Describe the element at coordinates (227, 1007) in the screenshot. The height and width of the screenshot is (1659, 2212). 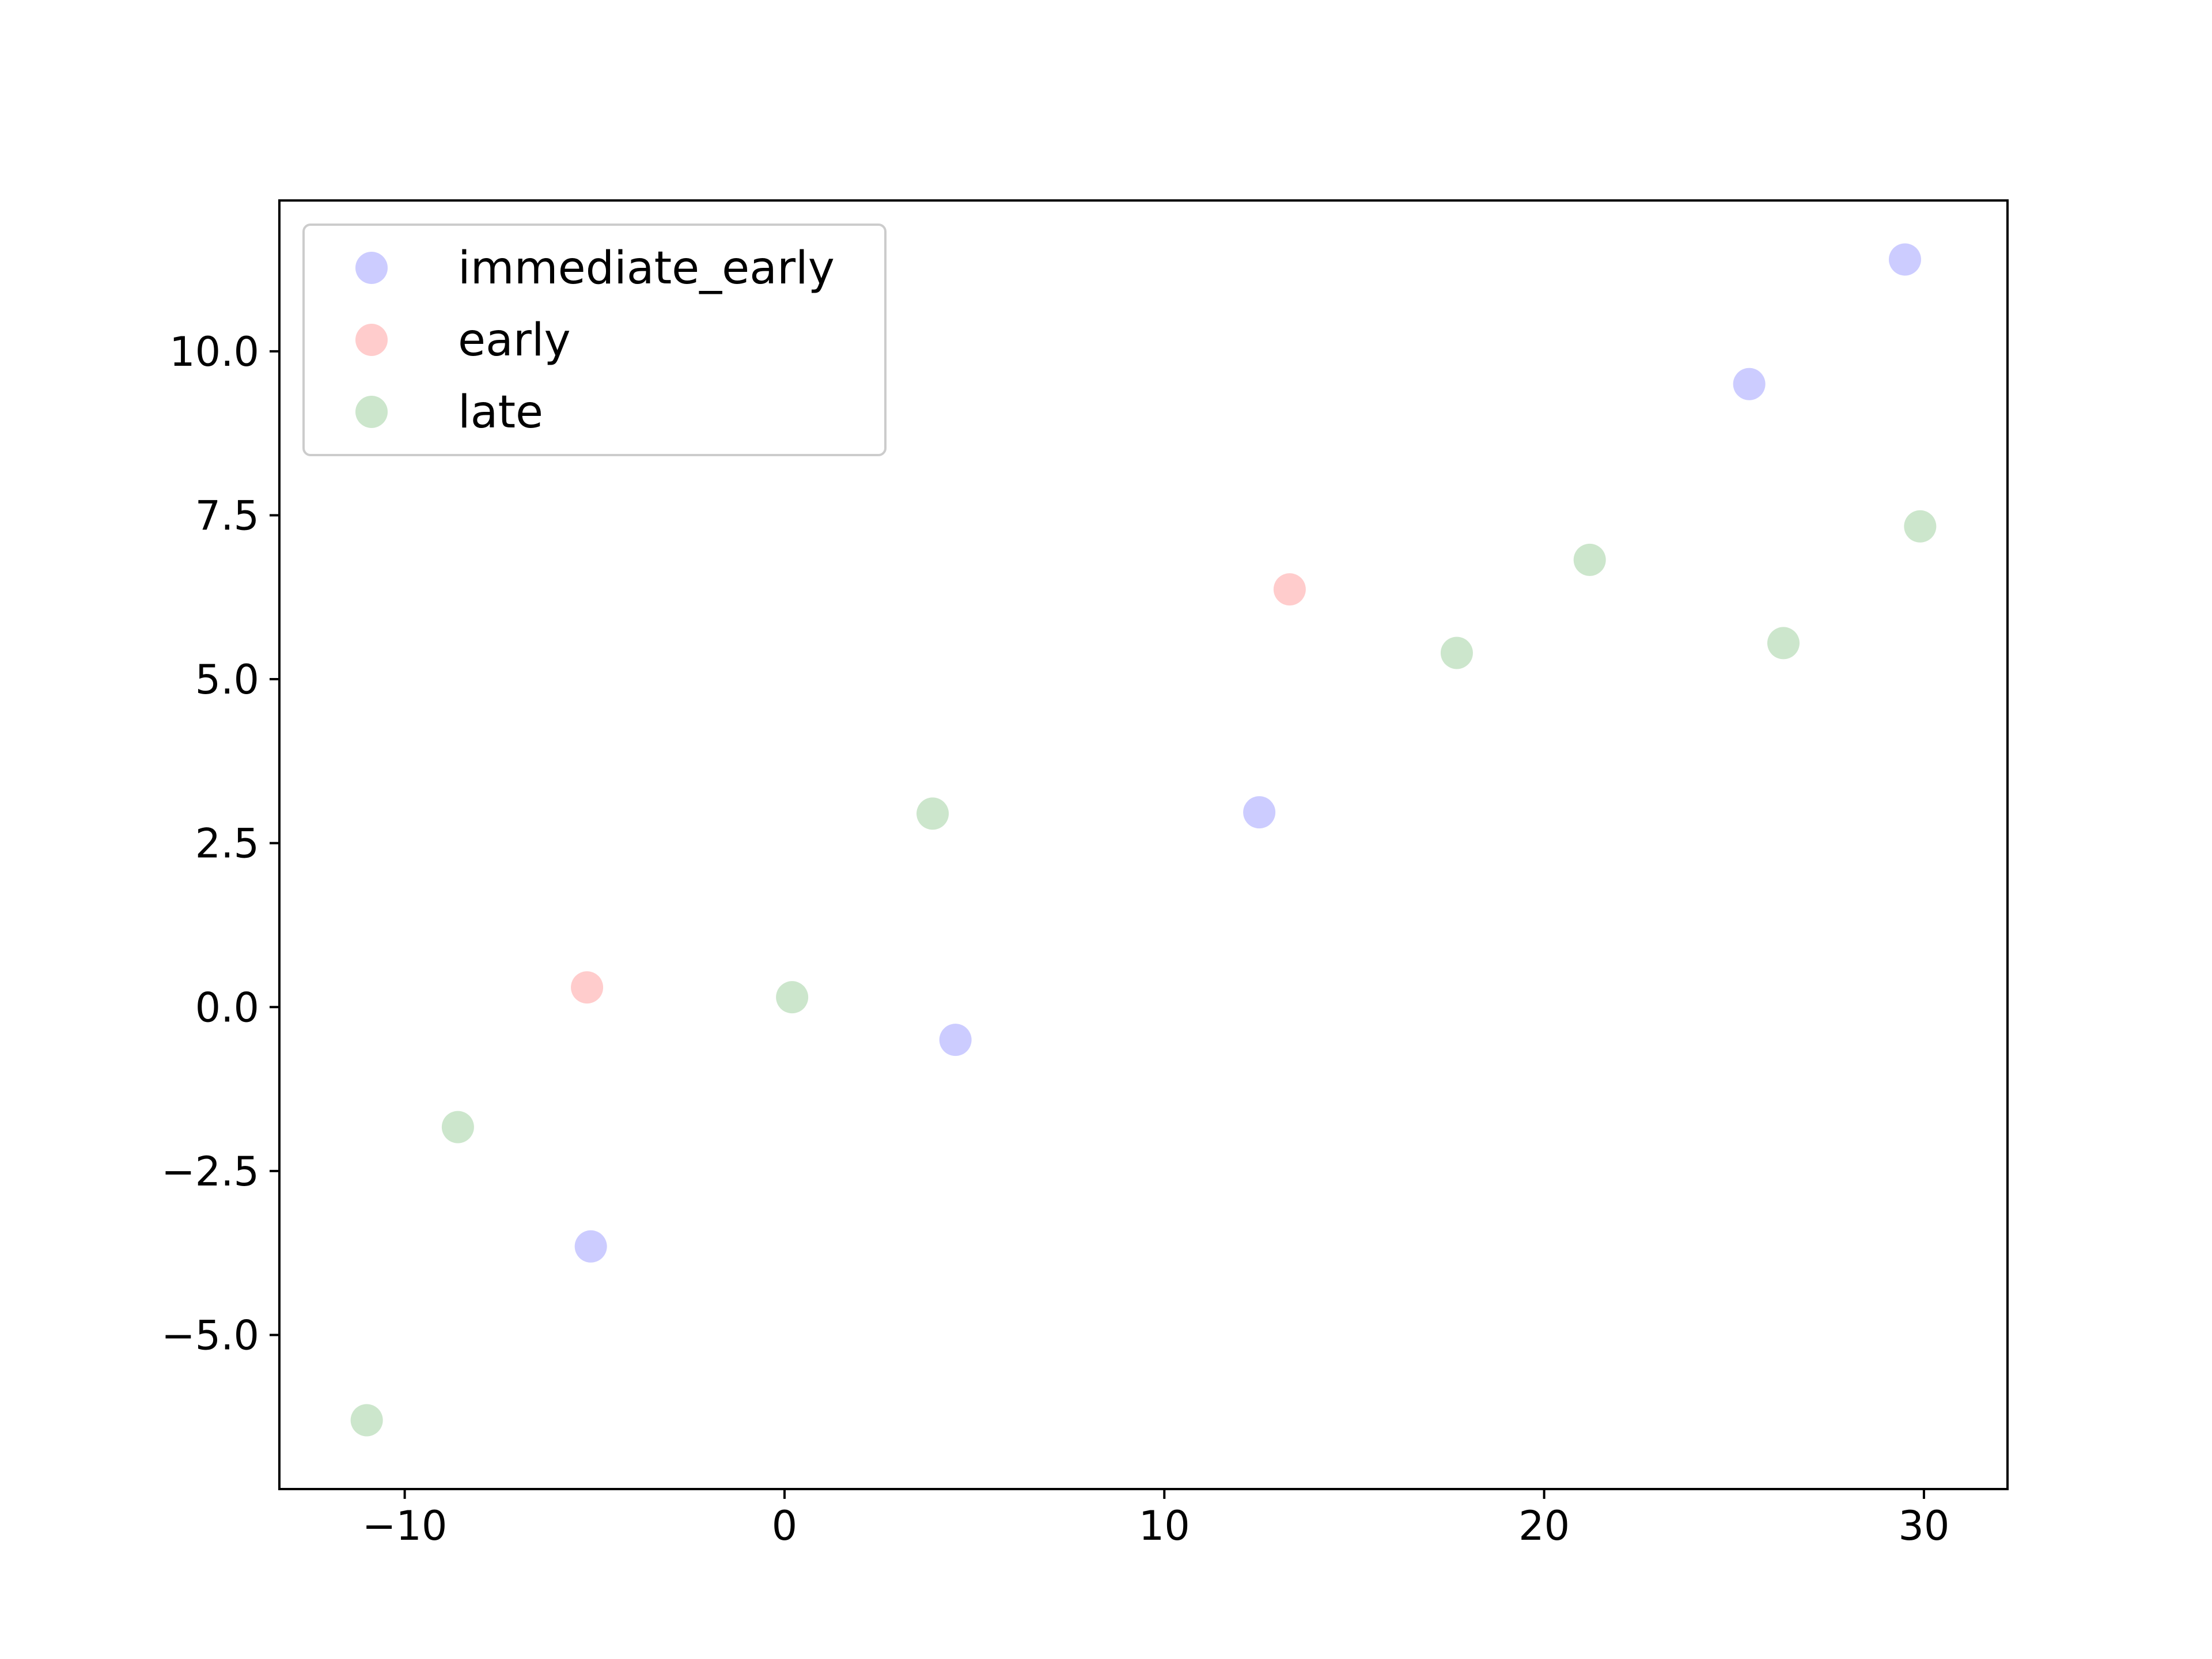
I see `y-tick-label: 0.0` at that location.